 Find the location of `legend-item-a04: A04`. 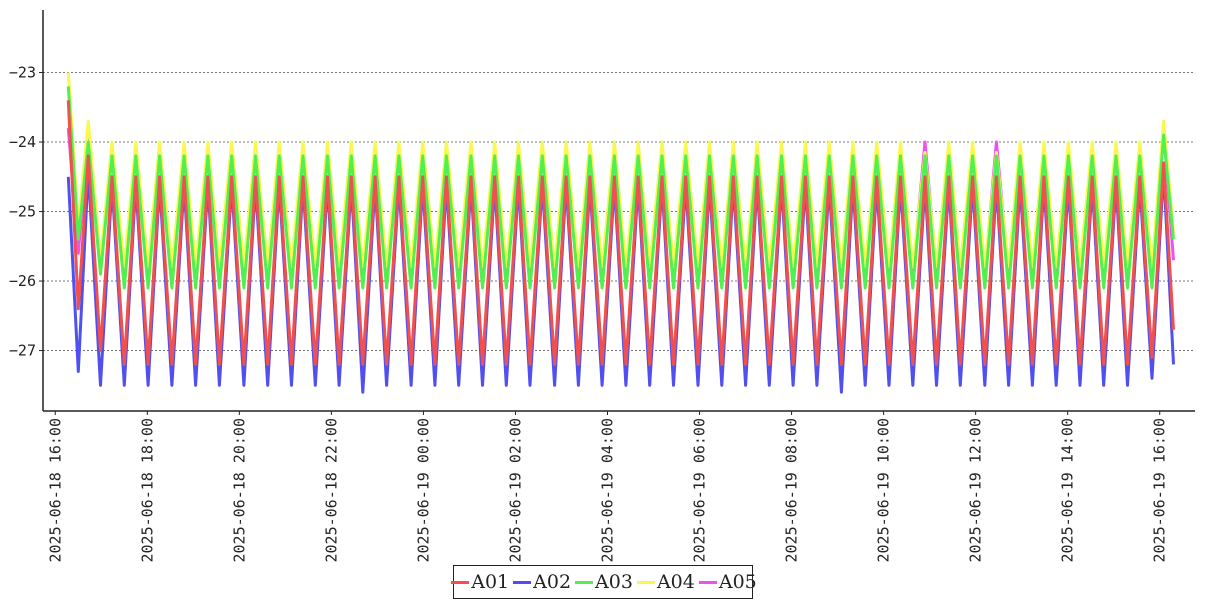

legend-item-a04: A04 is located at coordinates (665, 582).